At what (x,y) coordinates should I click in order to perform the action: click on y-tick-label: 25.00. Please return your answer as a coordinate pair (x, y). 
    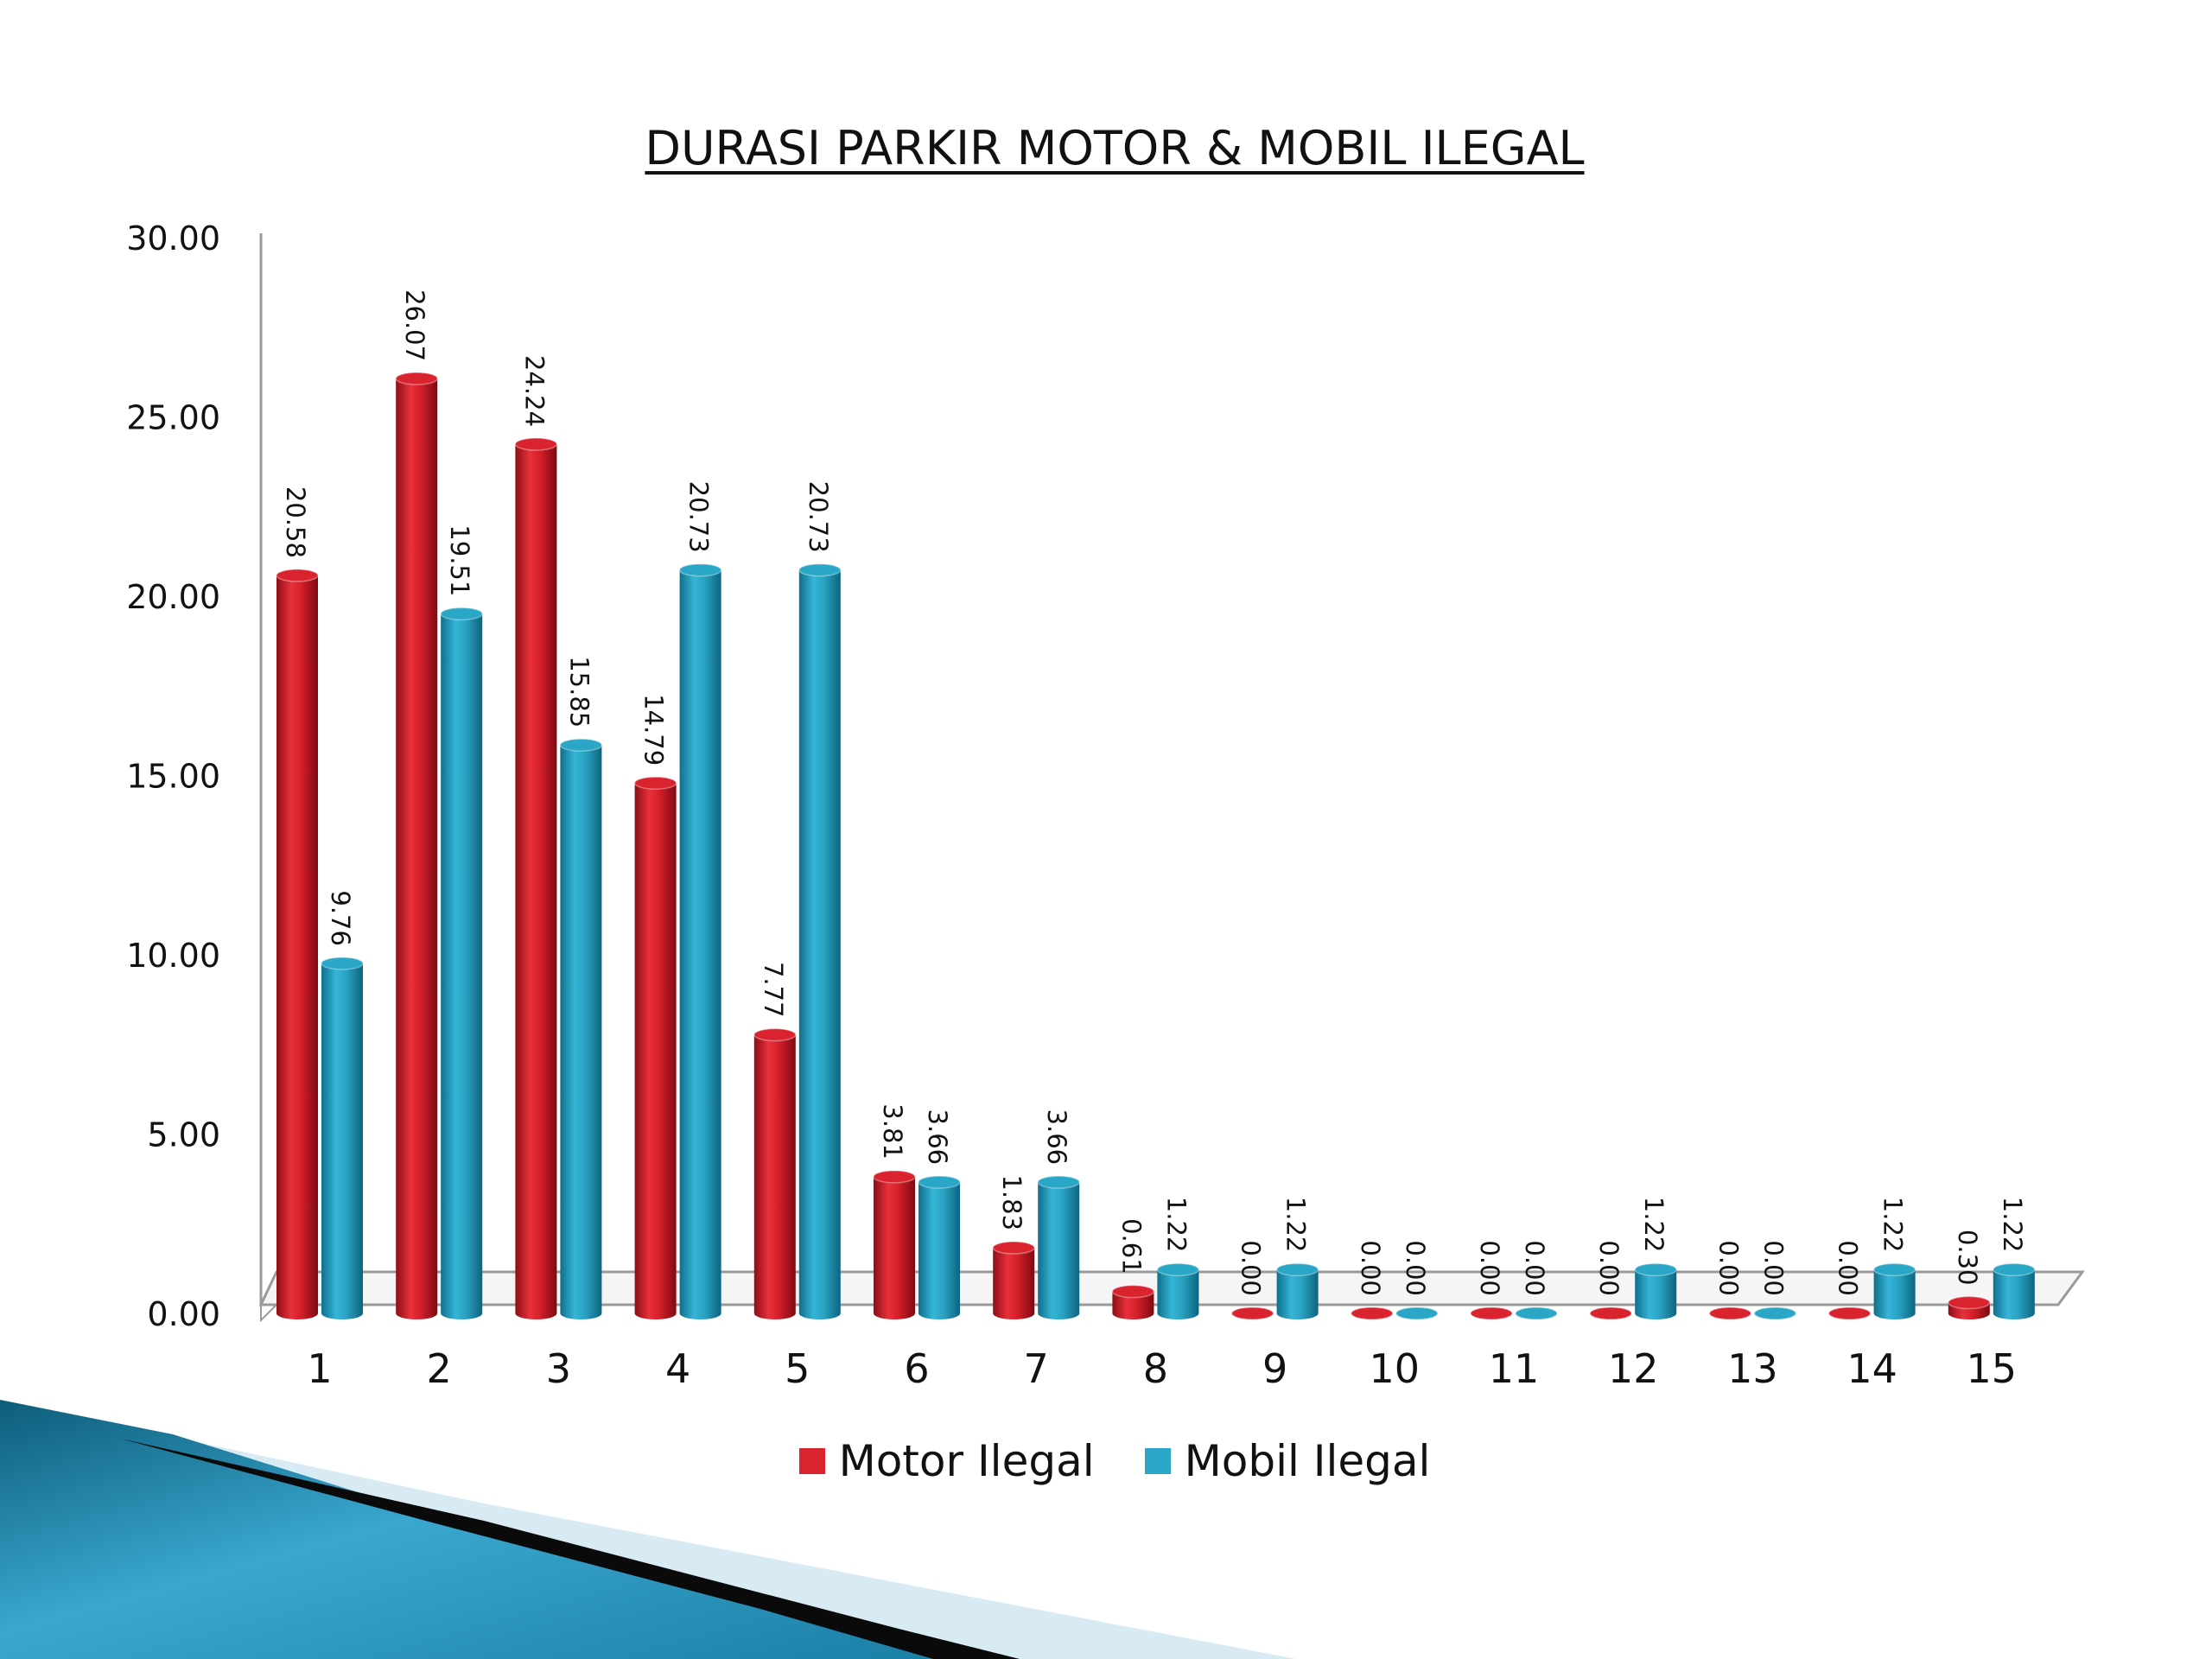
    Looking at the image, I should click on (173, 418).